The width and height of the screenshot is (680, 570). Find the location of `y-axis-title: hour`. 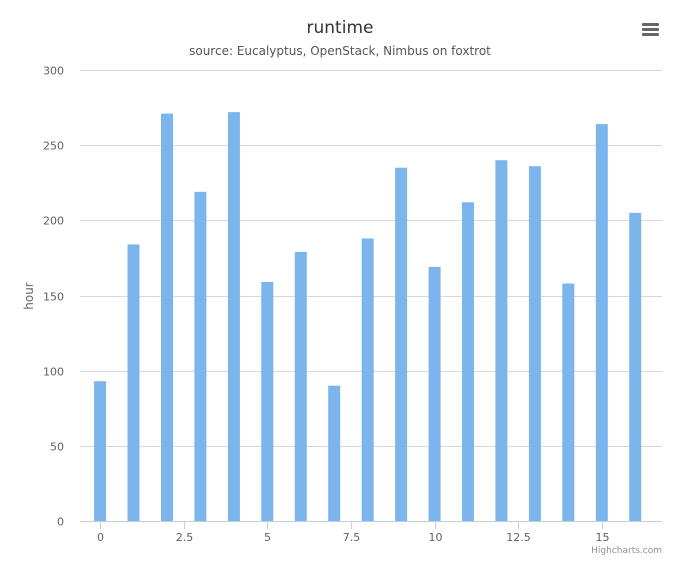

y-axis-title: hour is located at coordinates (29, 296).